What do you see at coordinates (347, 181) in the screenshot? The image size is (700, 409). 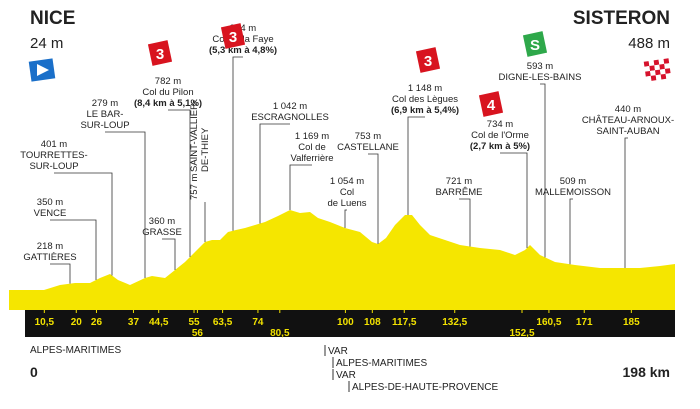 I see `waypoint-altitude: 1 054 m` at bounding box center [347, 181].